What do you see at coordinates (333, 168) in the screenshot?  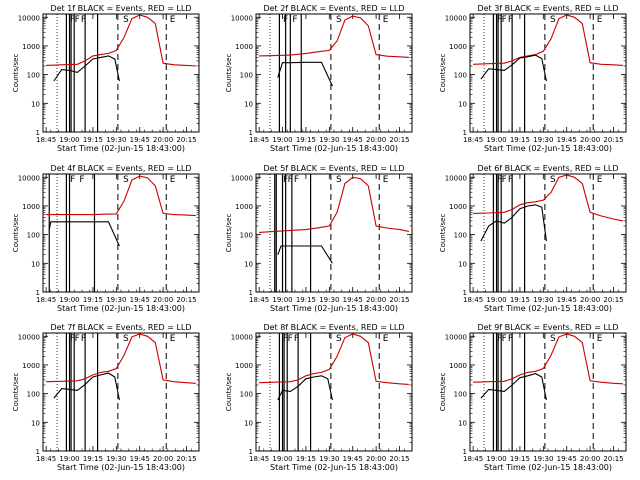 I see `chart-title: Det 5f BLACK = Events, RED = LLD` at bounding box center [333, 168].